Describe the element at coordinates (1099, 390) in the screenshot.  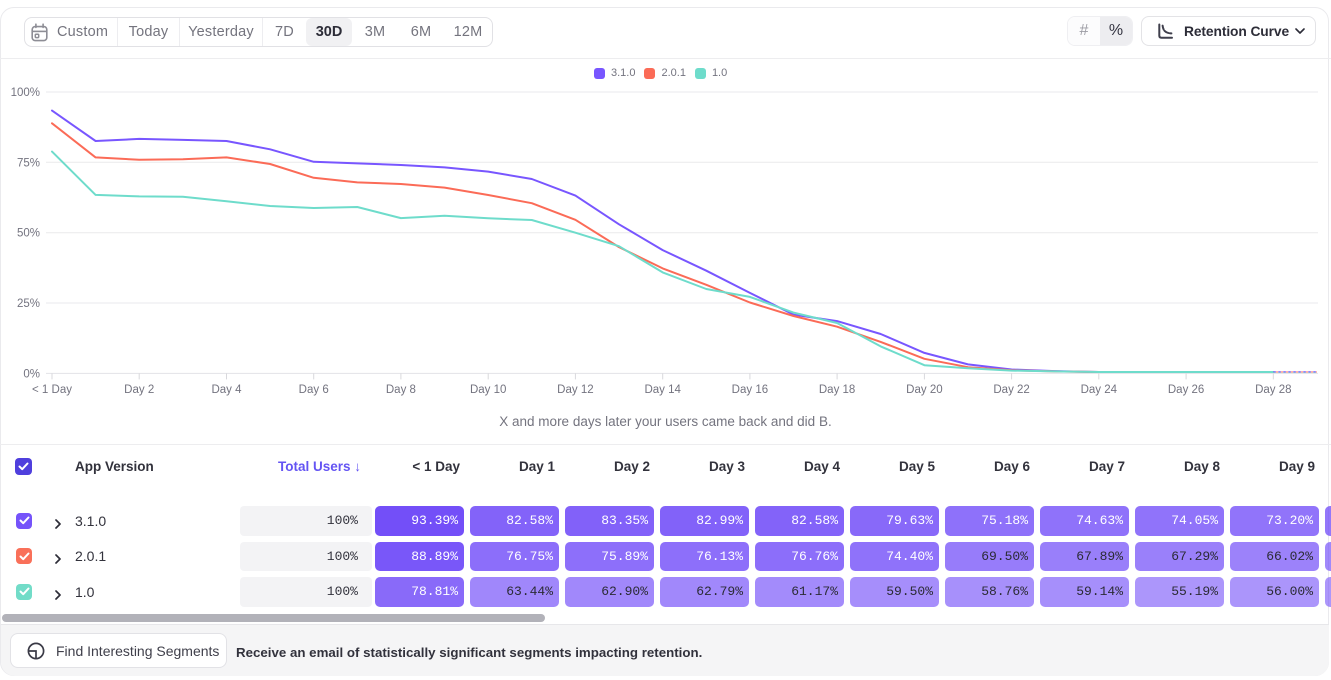
I see `svg-text: Day 24` at that location.